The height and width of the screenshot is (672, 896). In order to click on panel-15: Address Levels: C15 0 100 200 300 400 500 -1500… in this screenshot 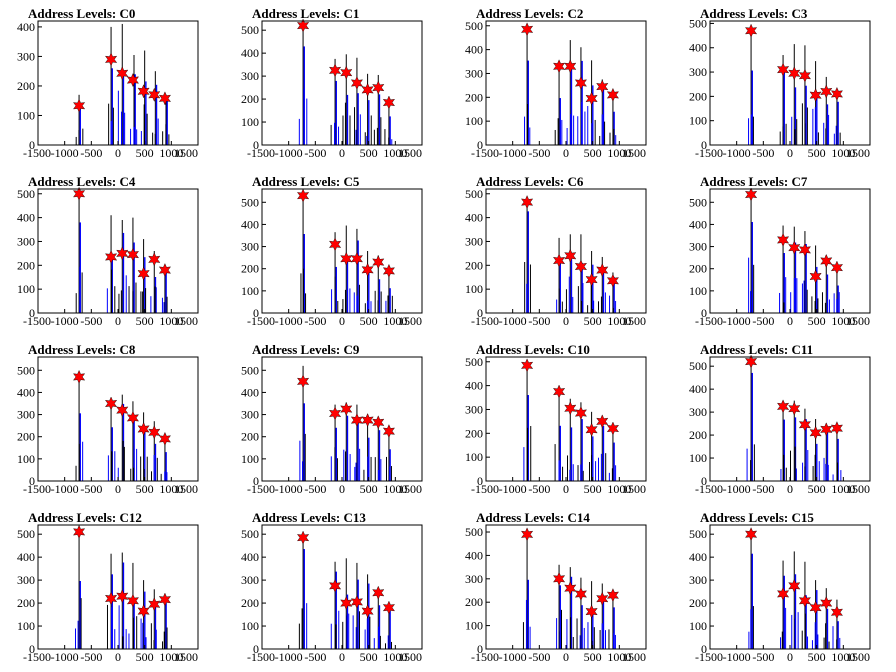, I will do `click(780, 587)`.